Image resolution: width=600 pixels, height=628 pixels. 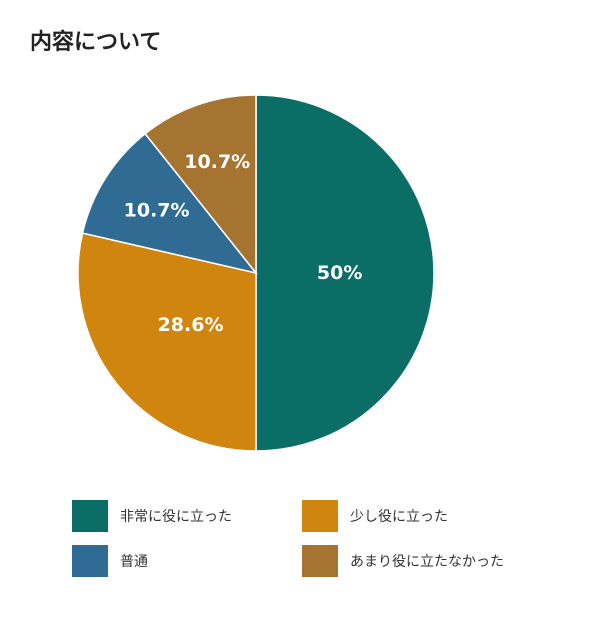 I want to click on chart-title: 内容について, so click(x=96, y=42).